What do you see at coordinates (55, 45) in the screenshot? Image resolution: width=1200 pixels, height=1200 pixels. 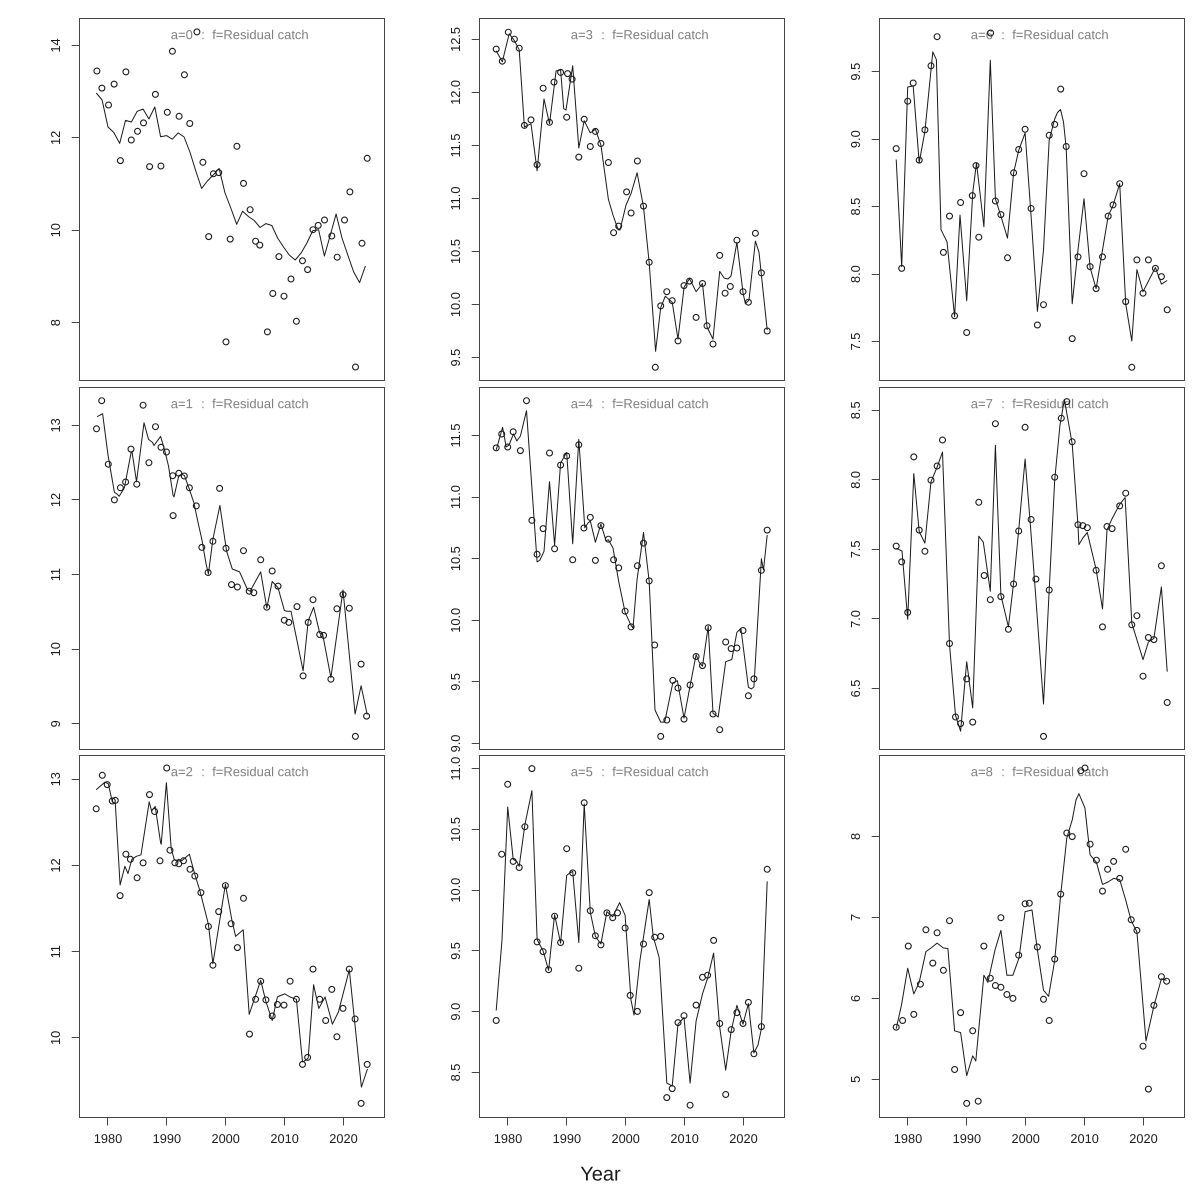 I see `svg-text: 14` at bounding box center [55, 45].